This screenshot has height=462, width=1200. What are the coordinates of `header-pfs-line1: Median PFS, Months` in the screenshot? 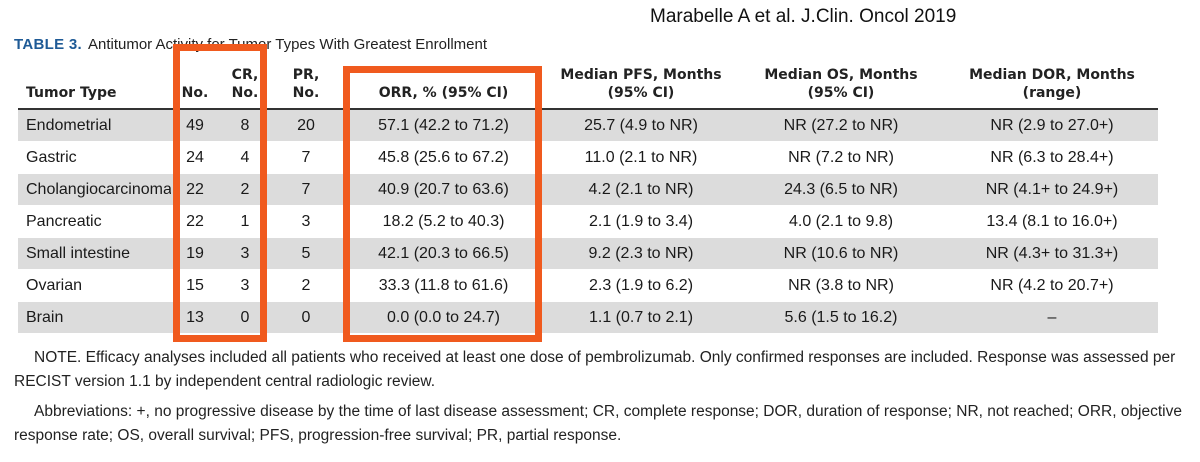 It's located at (641, 75).